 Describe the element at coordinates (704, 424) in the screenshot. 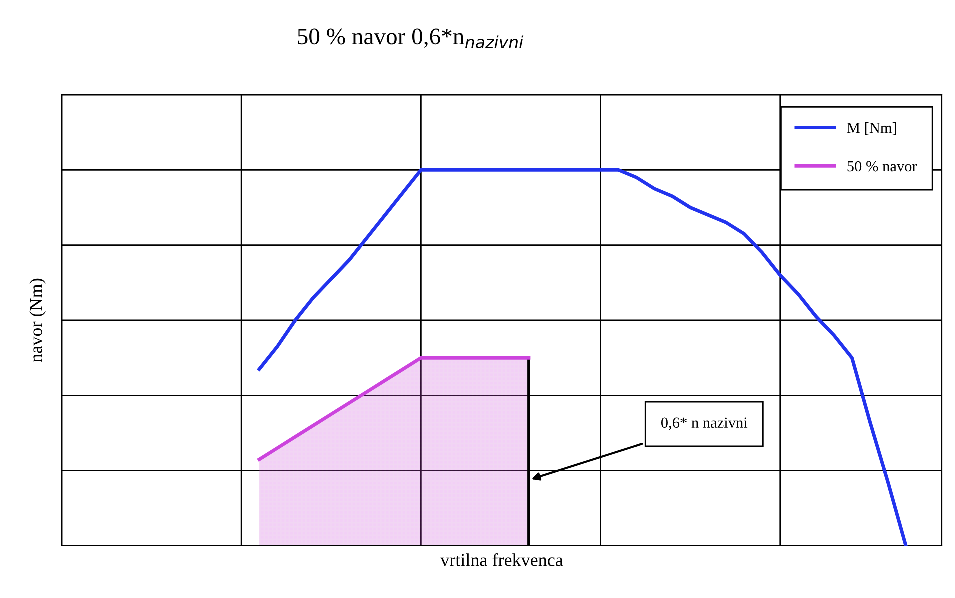

I see `annotation: 0,6* n nazivni` at that location.